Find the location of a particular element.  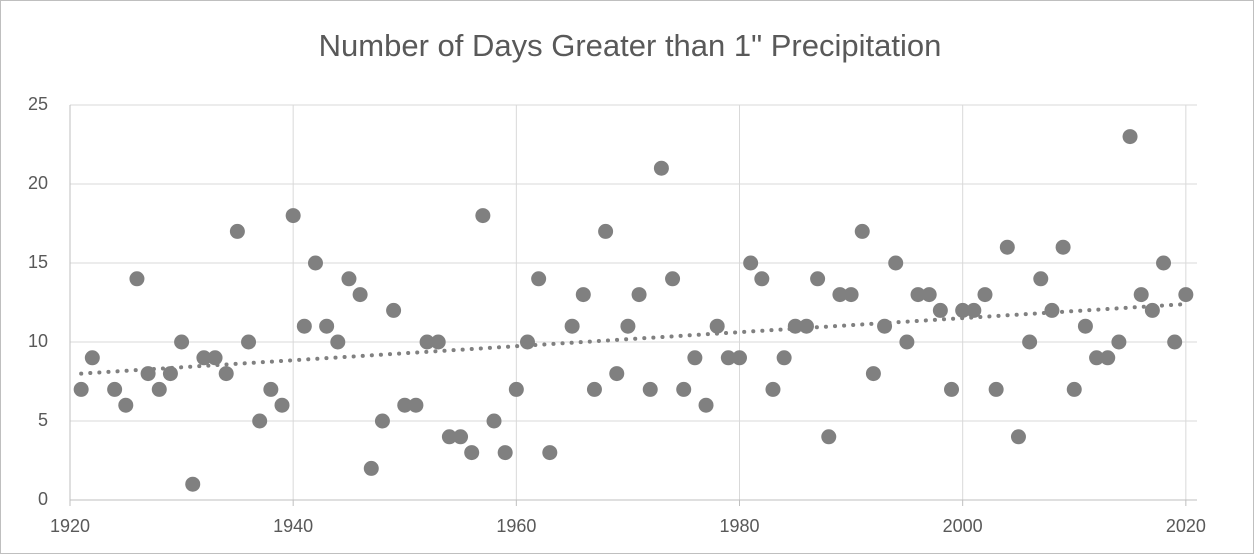

y-tick-label: 20 is located at coordinates (38, 183).